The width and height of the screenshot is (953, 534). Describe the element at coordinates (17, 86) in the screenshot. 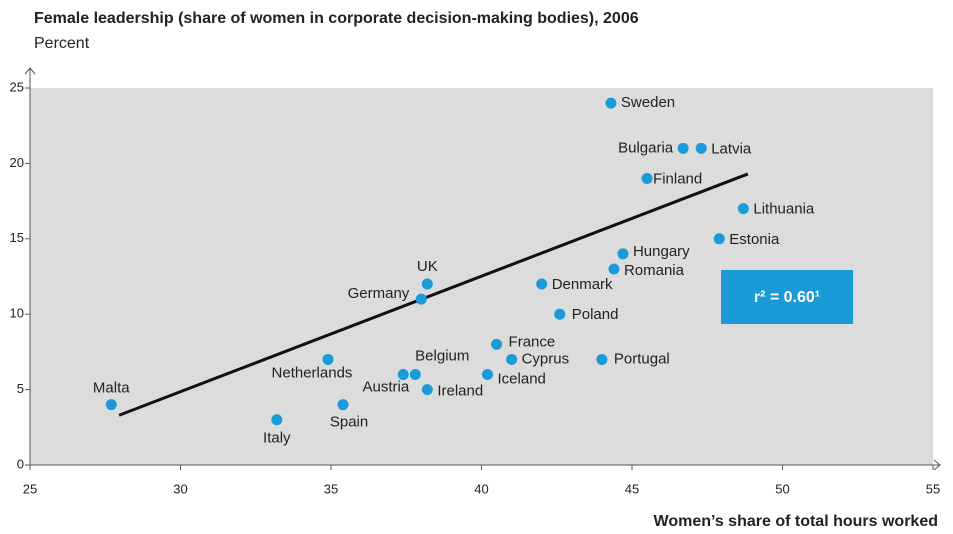

I see `y-tick-label: 25` at that location.